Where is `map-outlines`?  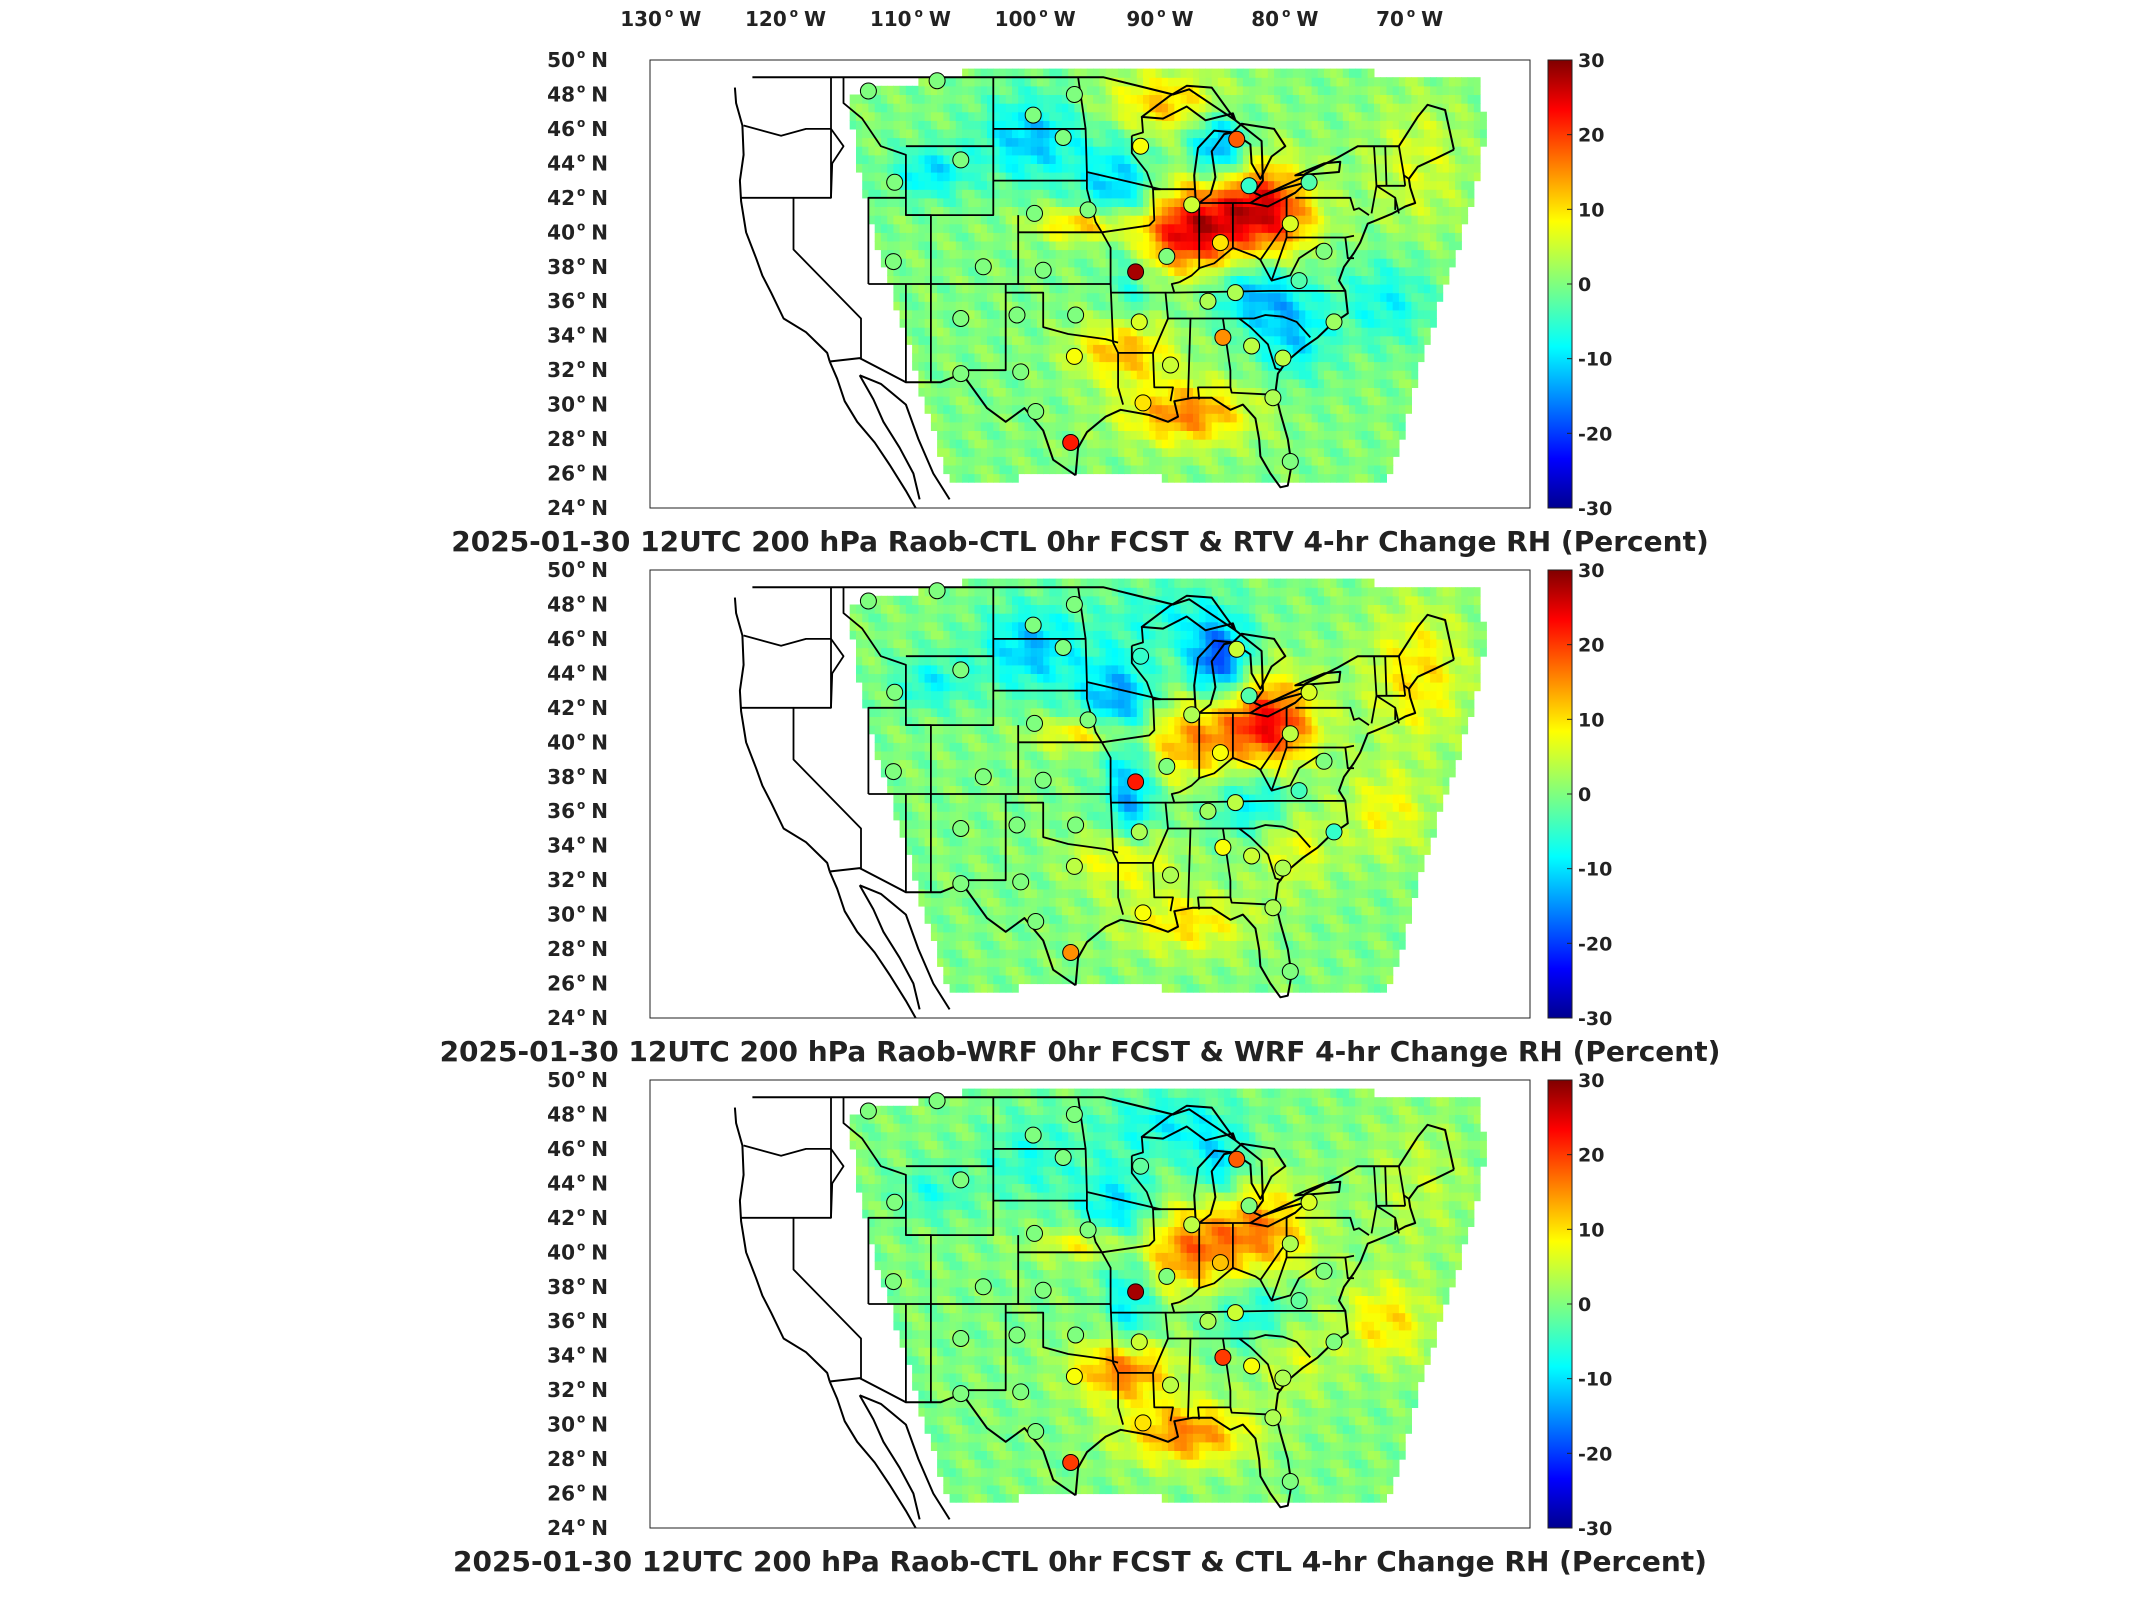
map-outlines is located at coordinates (1094, 1312).